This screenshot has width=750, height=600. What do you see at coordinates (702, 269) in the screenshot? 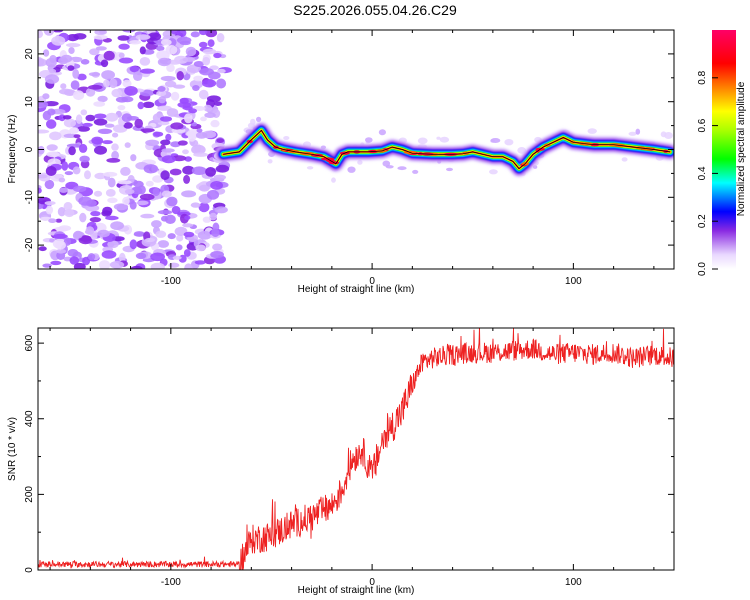
I see `colorbar-tick-label: 0.0` at bounding box center [702, 269].